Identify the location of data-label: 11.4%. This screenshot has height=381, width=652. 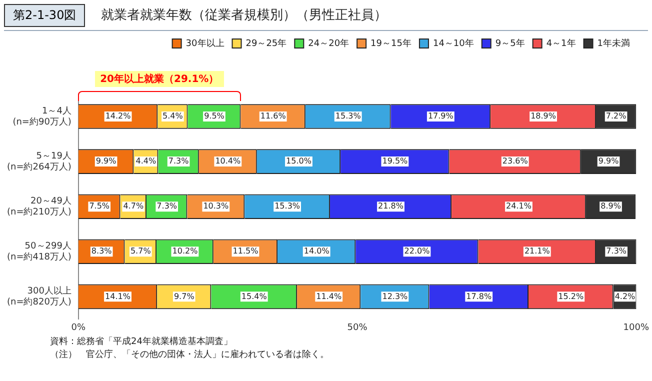
(329, 296).